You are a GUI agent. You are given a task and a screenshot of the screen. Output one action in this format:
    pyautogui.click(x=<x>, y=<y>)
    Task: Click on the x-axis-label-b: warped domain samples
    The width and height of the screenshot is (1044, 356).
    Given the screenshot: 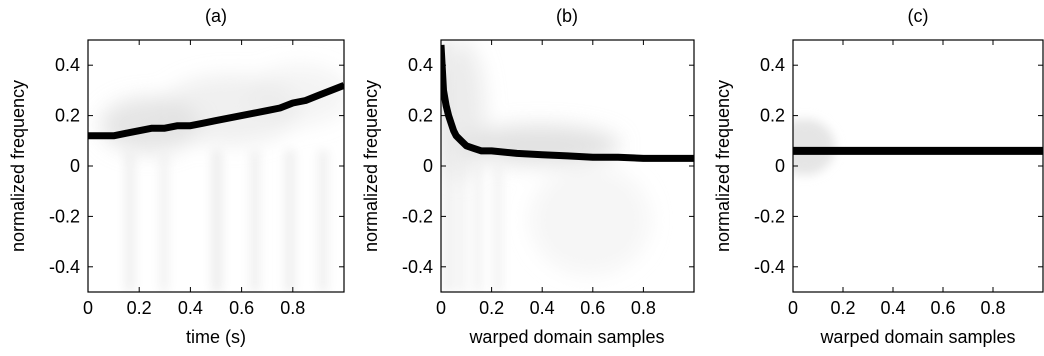 What is the action you would take?
    pyautogui.click(x=566, y=337)
    